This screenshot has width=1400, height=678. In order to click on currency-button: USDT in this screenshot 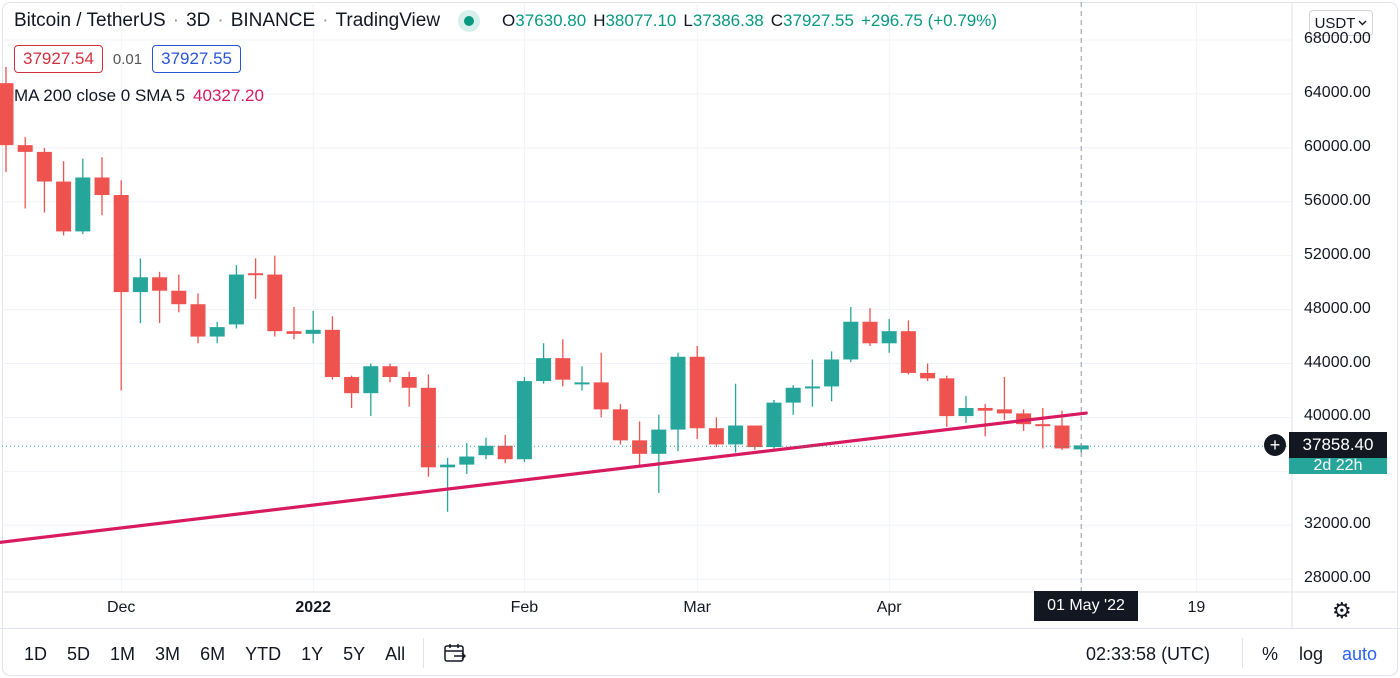, I will do `click(1341, 23)`.